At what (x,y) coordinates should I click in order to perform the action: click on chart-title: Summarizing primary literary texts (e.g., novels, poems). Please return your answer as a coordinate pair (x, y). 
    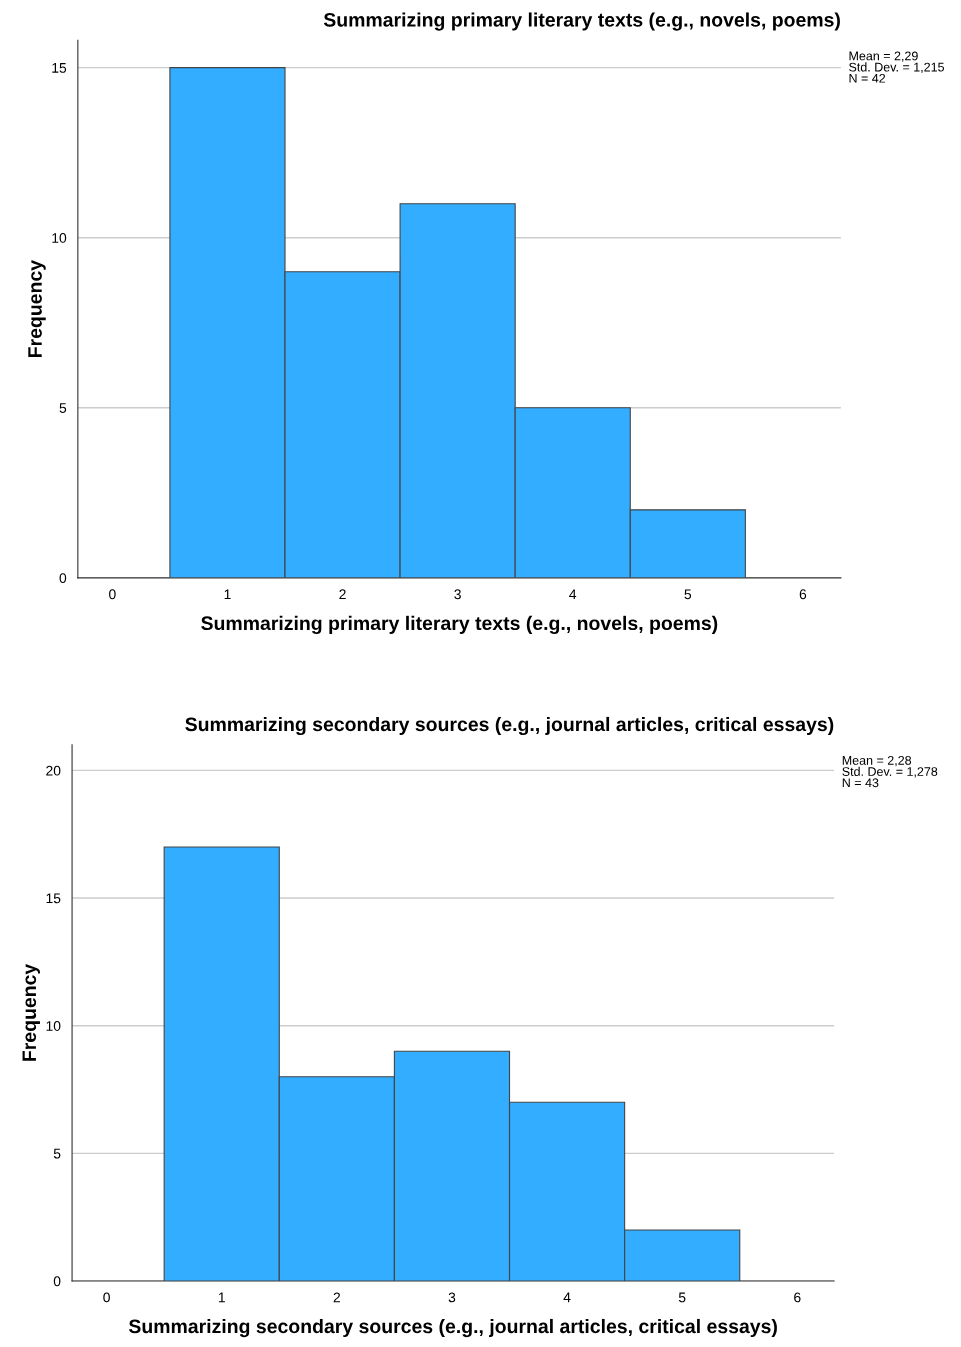
    Looking at the image, I should click on (581, 21).